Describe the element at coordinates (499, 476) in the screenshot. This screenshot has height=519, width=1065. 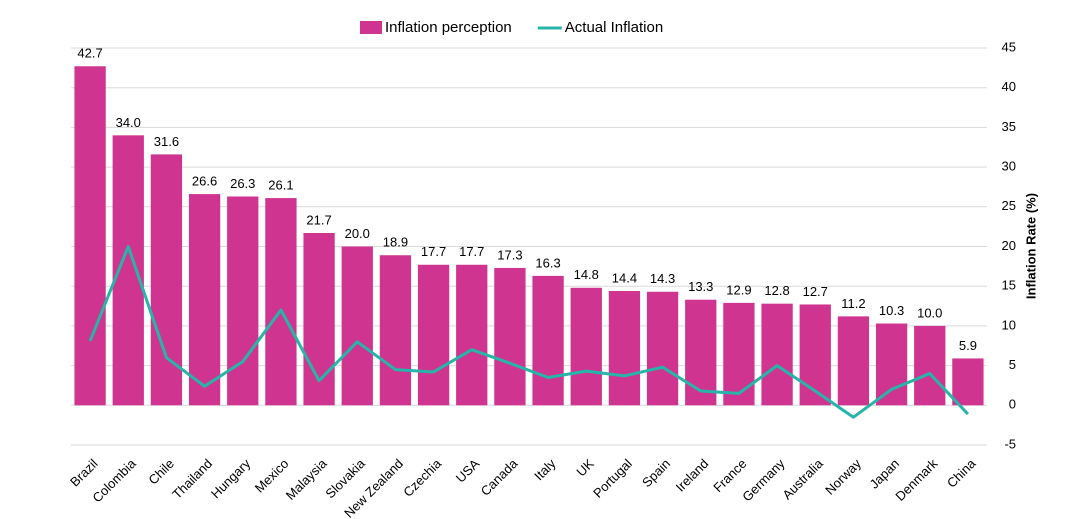
I see `x-tick-label: Canada` at that location.